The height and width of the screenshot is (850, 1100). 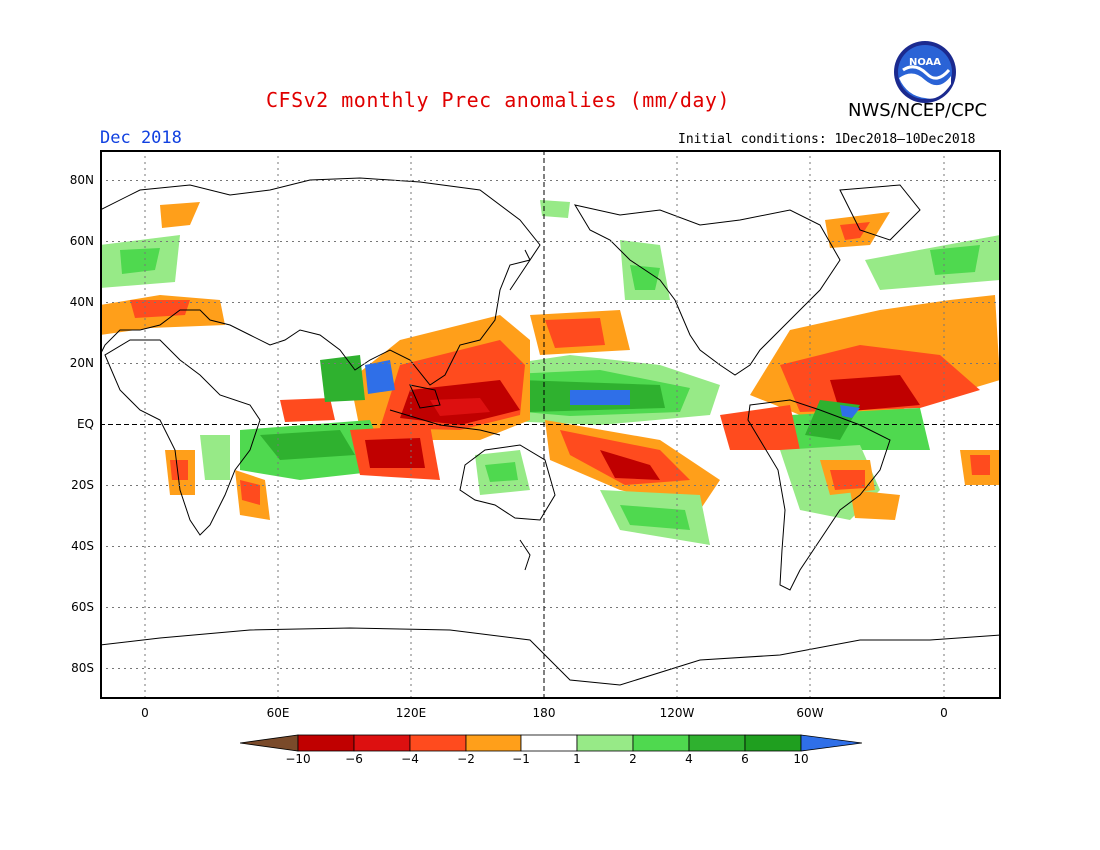 I want to click on x-tick-label: 120E, so click(x=411, y=713).